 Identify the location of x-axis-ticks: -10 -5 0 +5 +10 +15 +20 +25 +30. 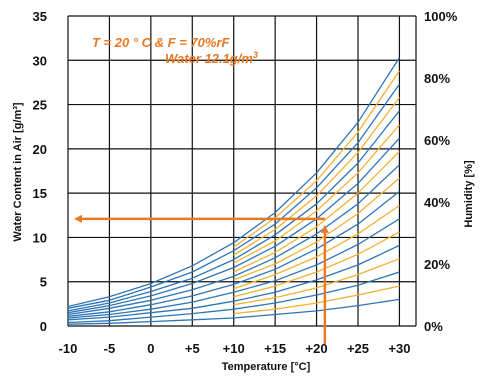
(235, 348).